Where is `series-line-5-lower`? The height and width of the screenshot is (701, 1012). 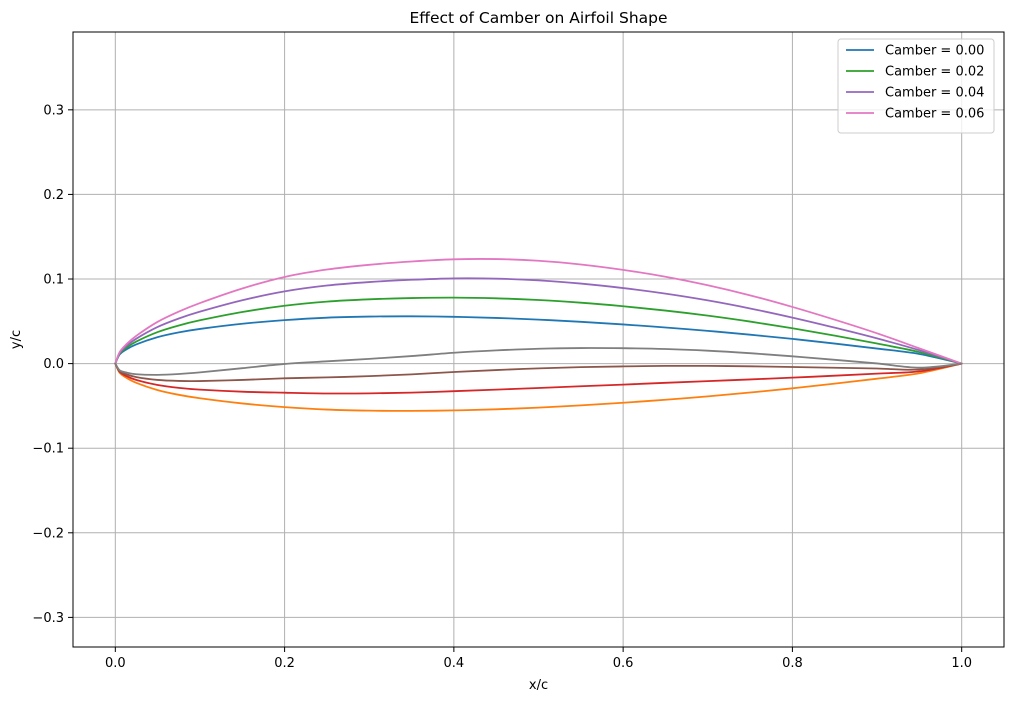 series-line-5-lower is located at coordinates (538, 372).